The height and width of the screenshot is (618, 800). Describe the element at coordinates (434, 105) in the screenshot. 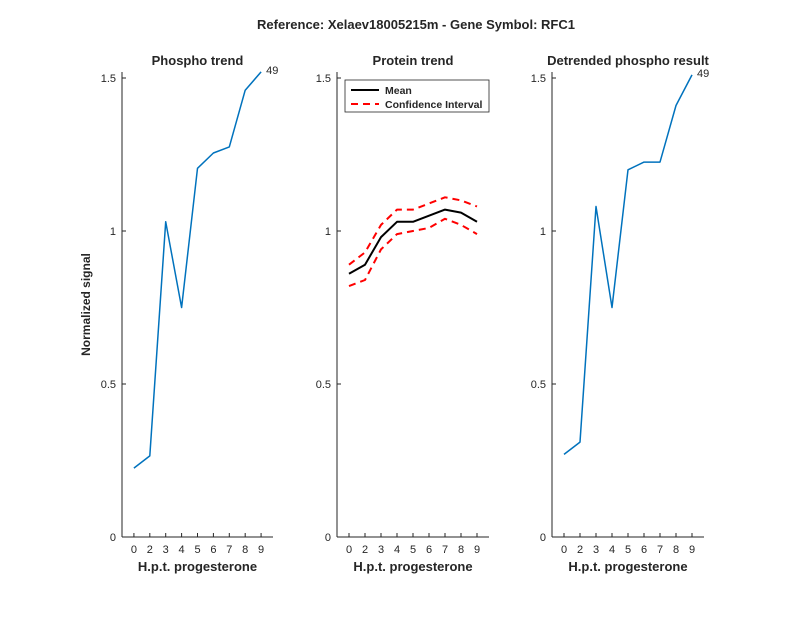

I see `legend-label-2: Confidence Interval` at that location.